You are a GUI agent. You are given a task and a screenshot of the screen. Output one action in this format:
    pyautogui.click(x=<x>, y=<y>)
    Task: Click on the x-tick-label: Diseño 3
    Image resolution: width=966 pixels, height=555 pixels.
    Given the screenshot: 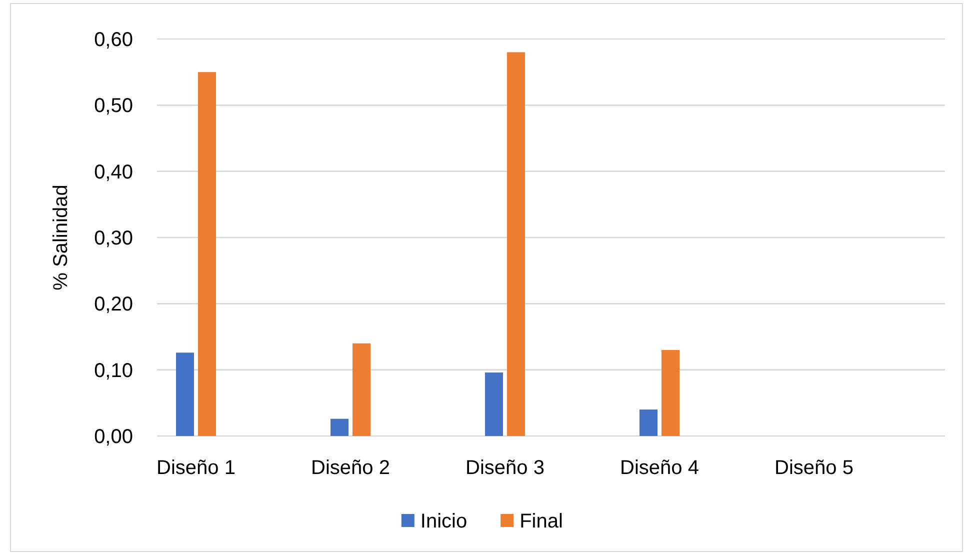 What is the action you would take?
    pyautogui.click(x=505, y=468)
    